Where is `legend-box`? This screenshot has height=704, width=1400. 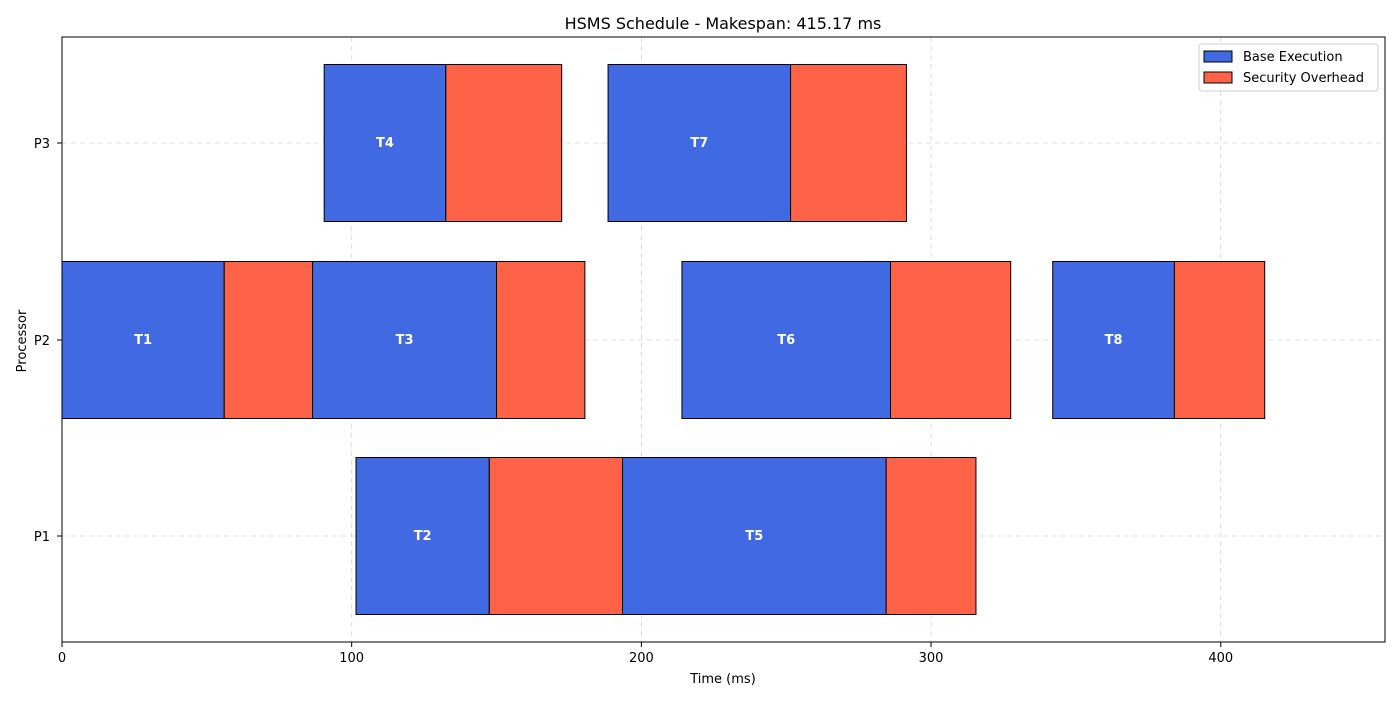 legend-box is located at coordinates (1288, 67).